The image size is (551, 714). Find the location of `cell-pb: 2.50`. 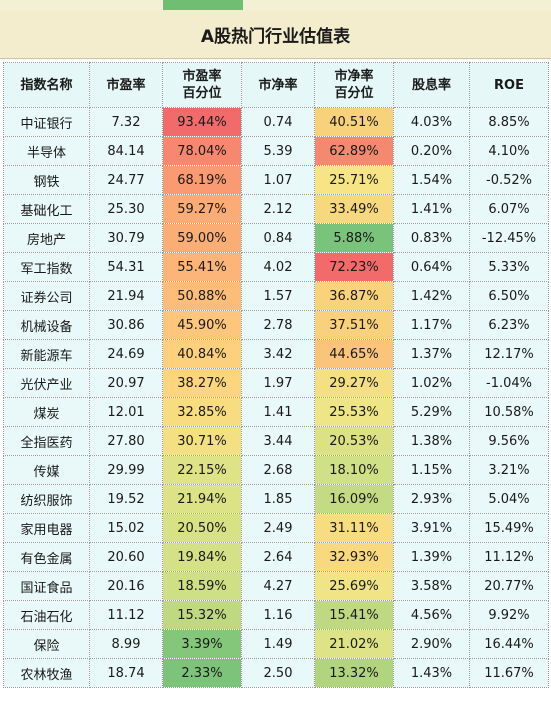

cell-pb: 2.50 is located at coordinates (278, 673).